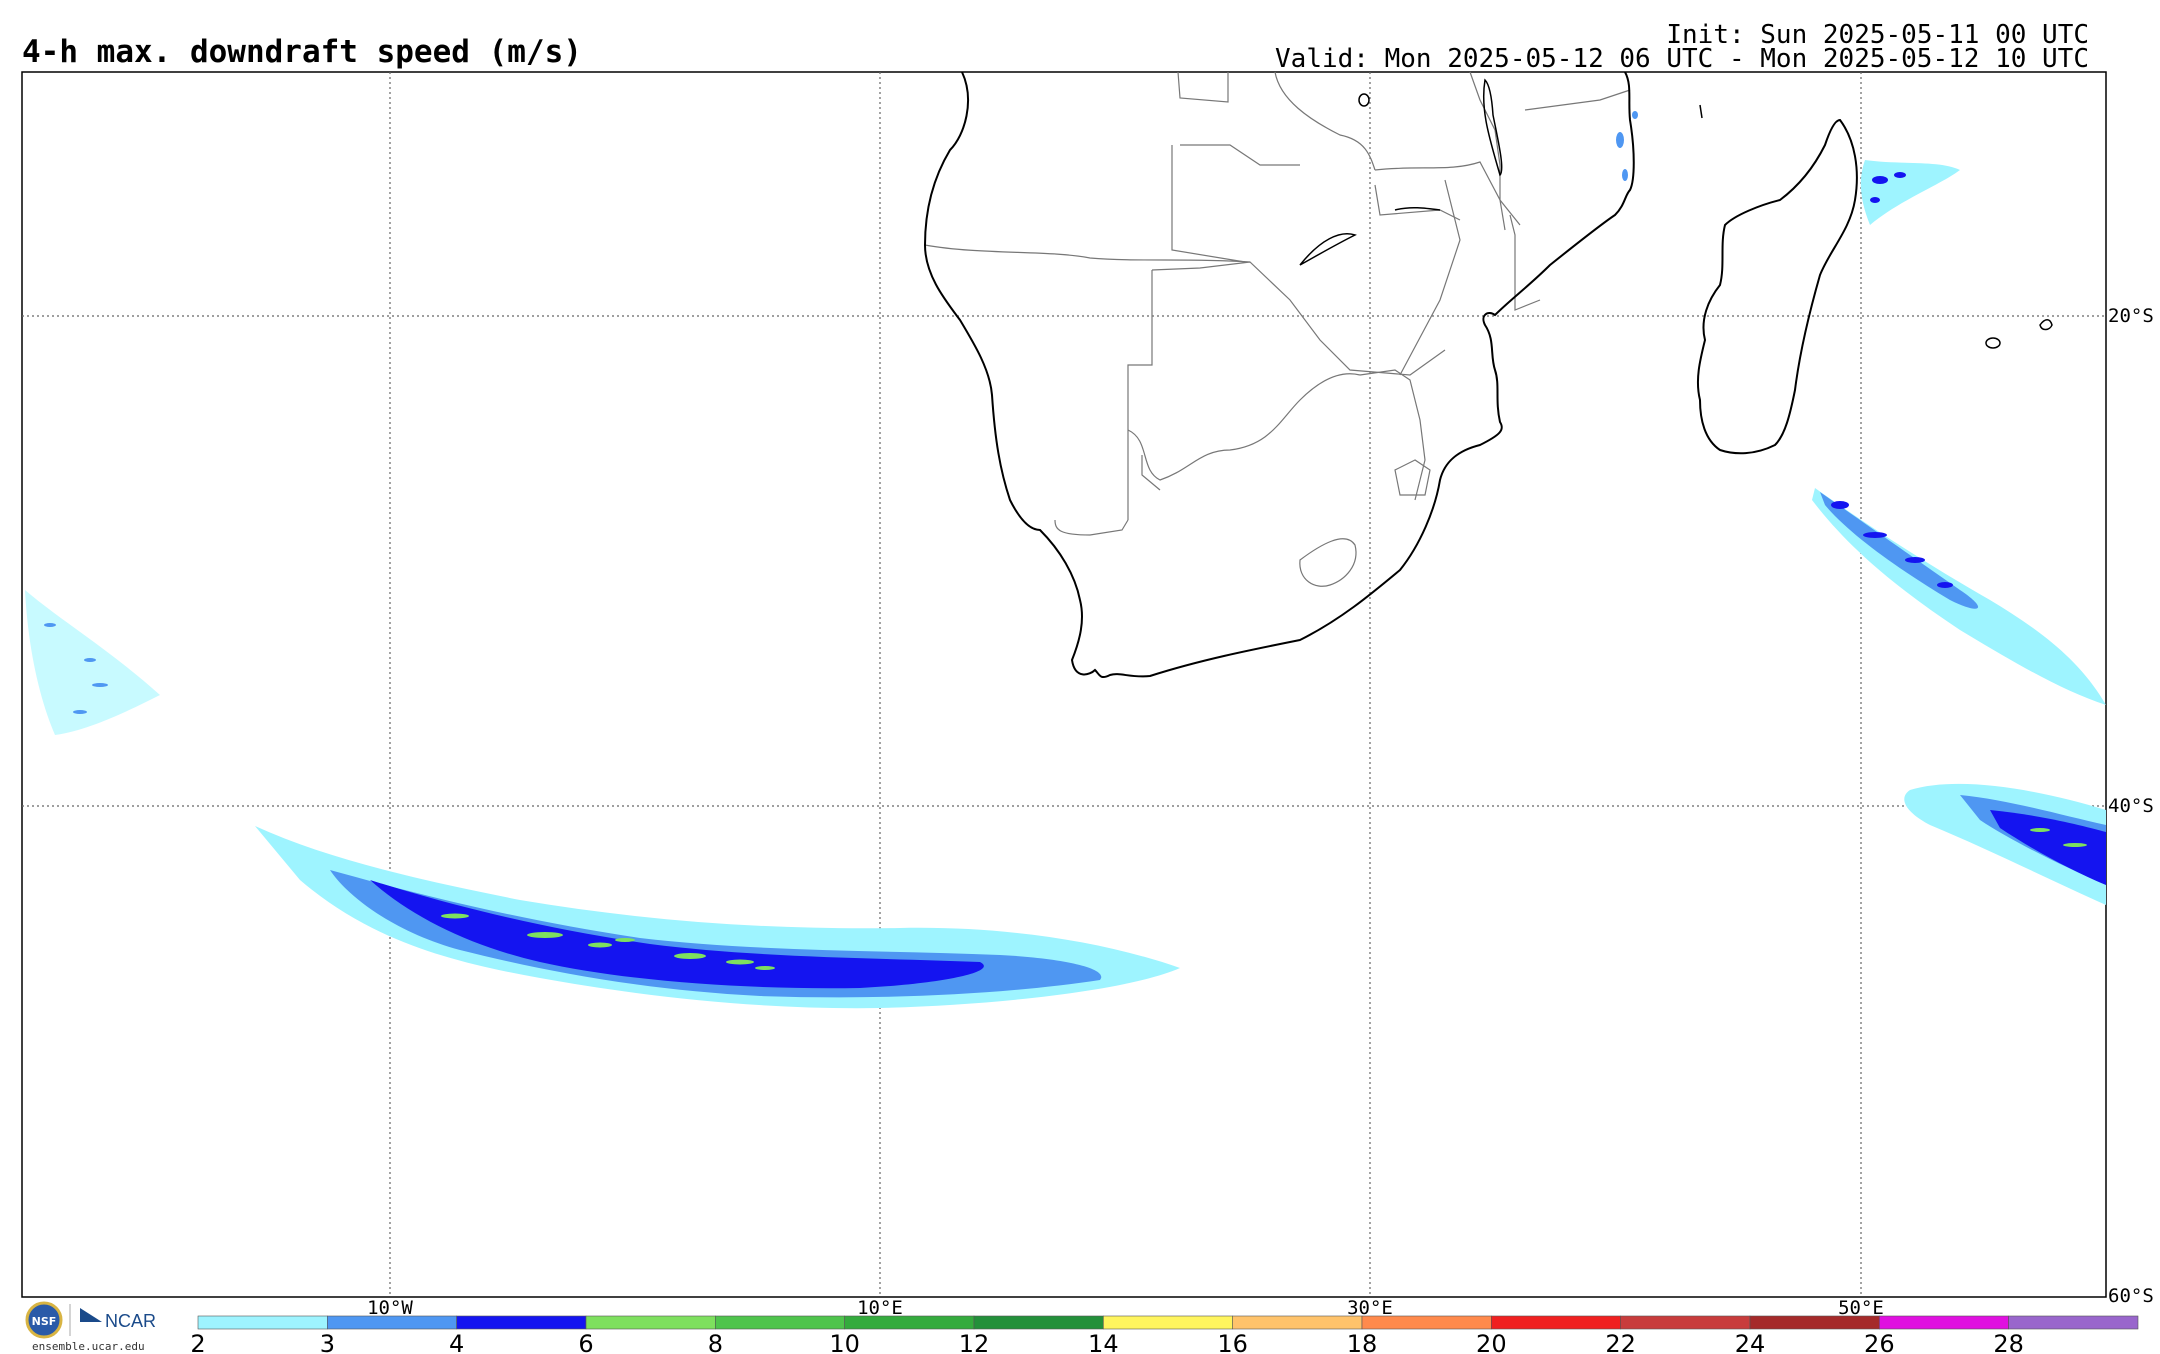 The width and height of the screenshot is (2160, 1354). I want to click on colorbar-label: 22, so click(1620, 1342).